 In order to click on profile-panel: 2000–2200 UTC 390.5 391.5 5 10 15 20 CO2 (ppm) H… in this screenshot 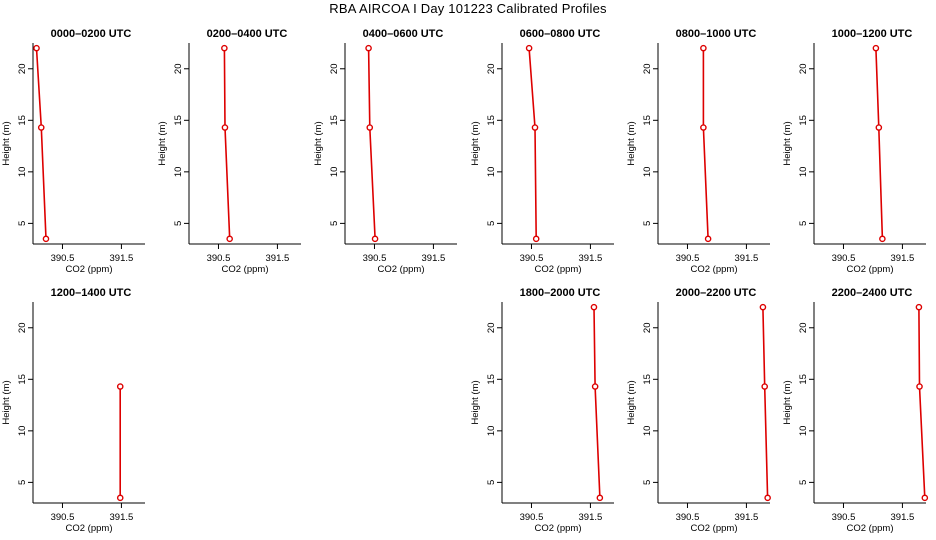, I will do `click(698, 410)`.